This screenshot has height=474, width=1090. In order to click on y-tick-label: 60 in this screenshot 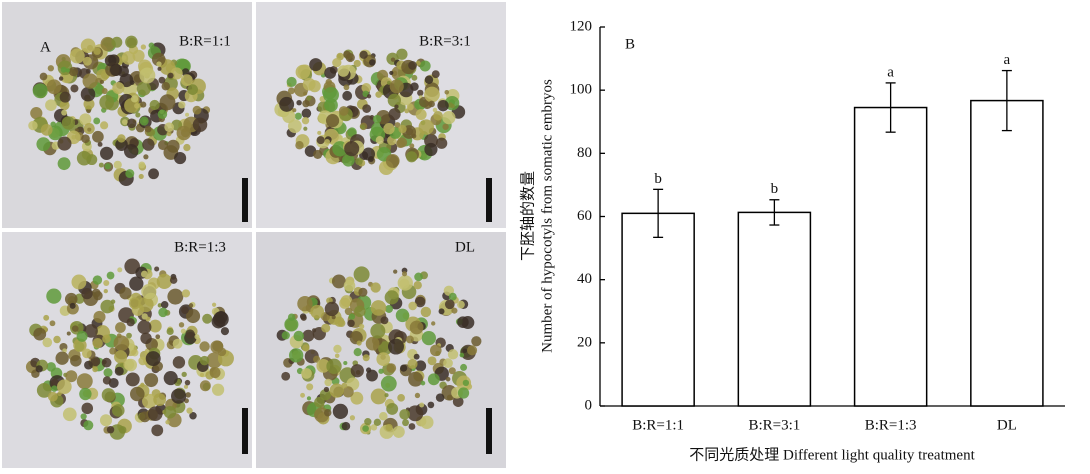, I will do `click(584, 216)`.